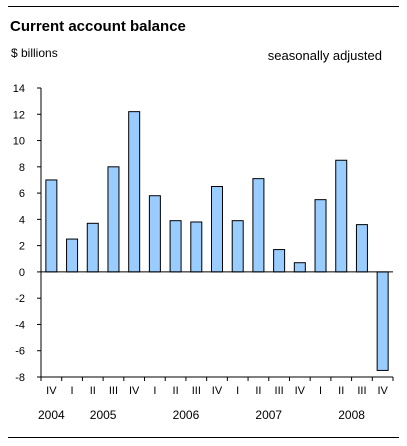 This screenshot has width=407, height=446. What do you see at coordinates (19, 115) in the screenshot?
I see `y-tick-label: 12` at bounding box center [19, 115].